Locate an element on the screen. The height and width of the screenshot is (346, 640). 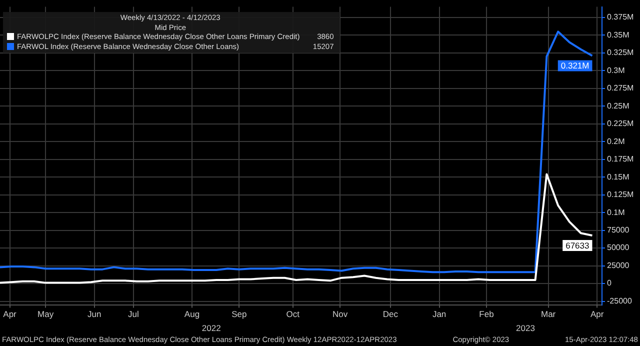
data-label: 67633 is located at coordinates (578, 245).